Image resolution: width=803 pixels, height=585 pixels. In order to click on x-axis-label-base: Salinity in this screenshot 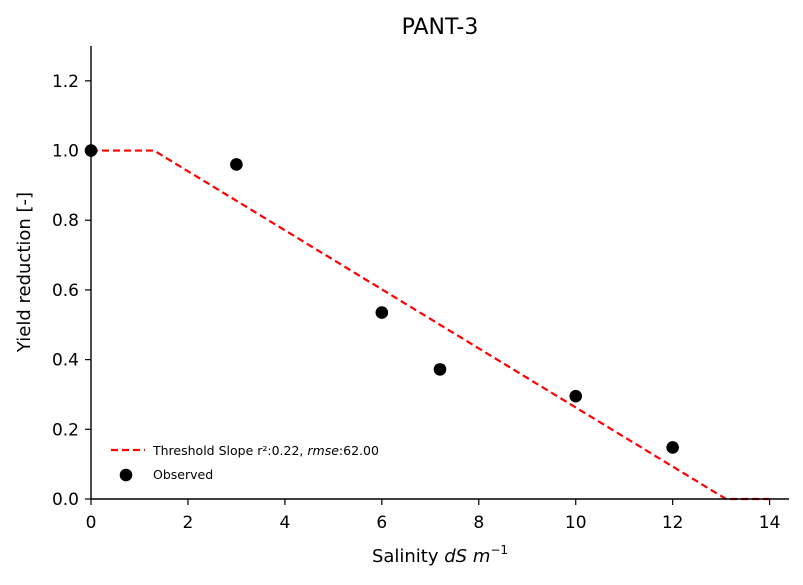, I will do `click(408, 556)`.